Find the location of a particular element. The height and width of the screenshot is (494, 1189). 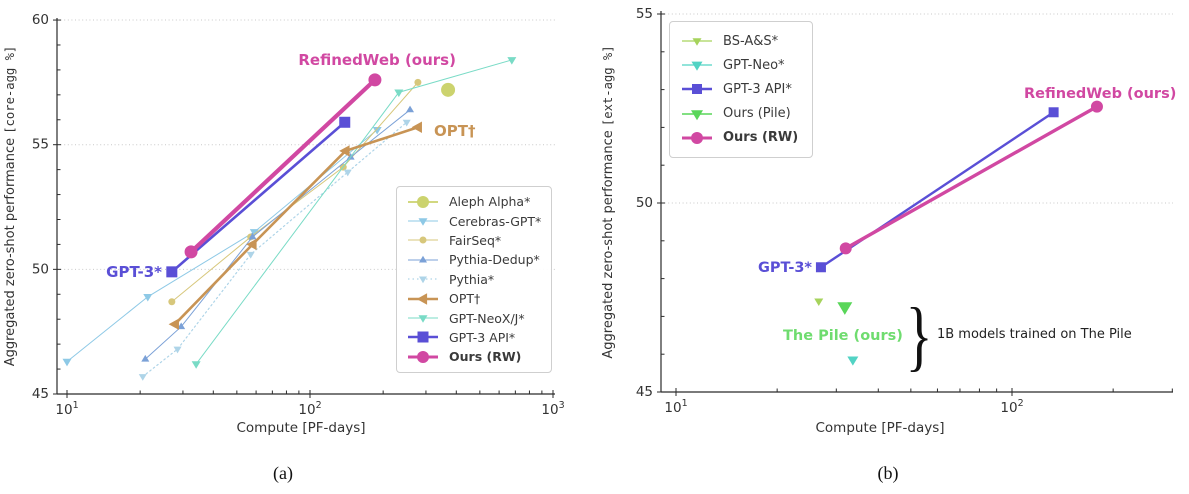

legend-marker-opt is located at coordinates (422, 298).